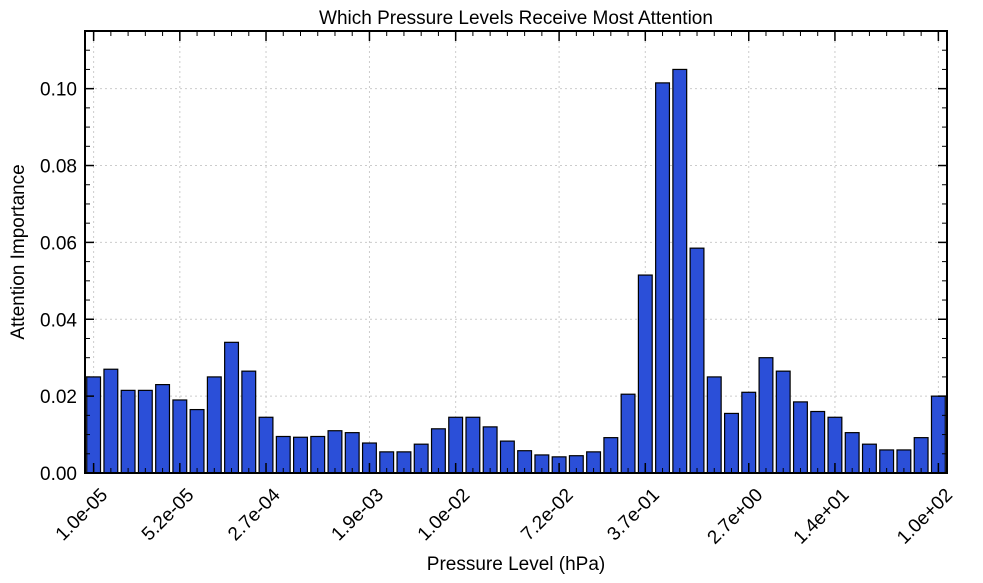 Image resolution: width=983 pixels, height=583 pixels. I want to click on x-tick-label: 3.7e-01, so click(633, 515).